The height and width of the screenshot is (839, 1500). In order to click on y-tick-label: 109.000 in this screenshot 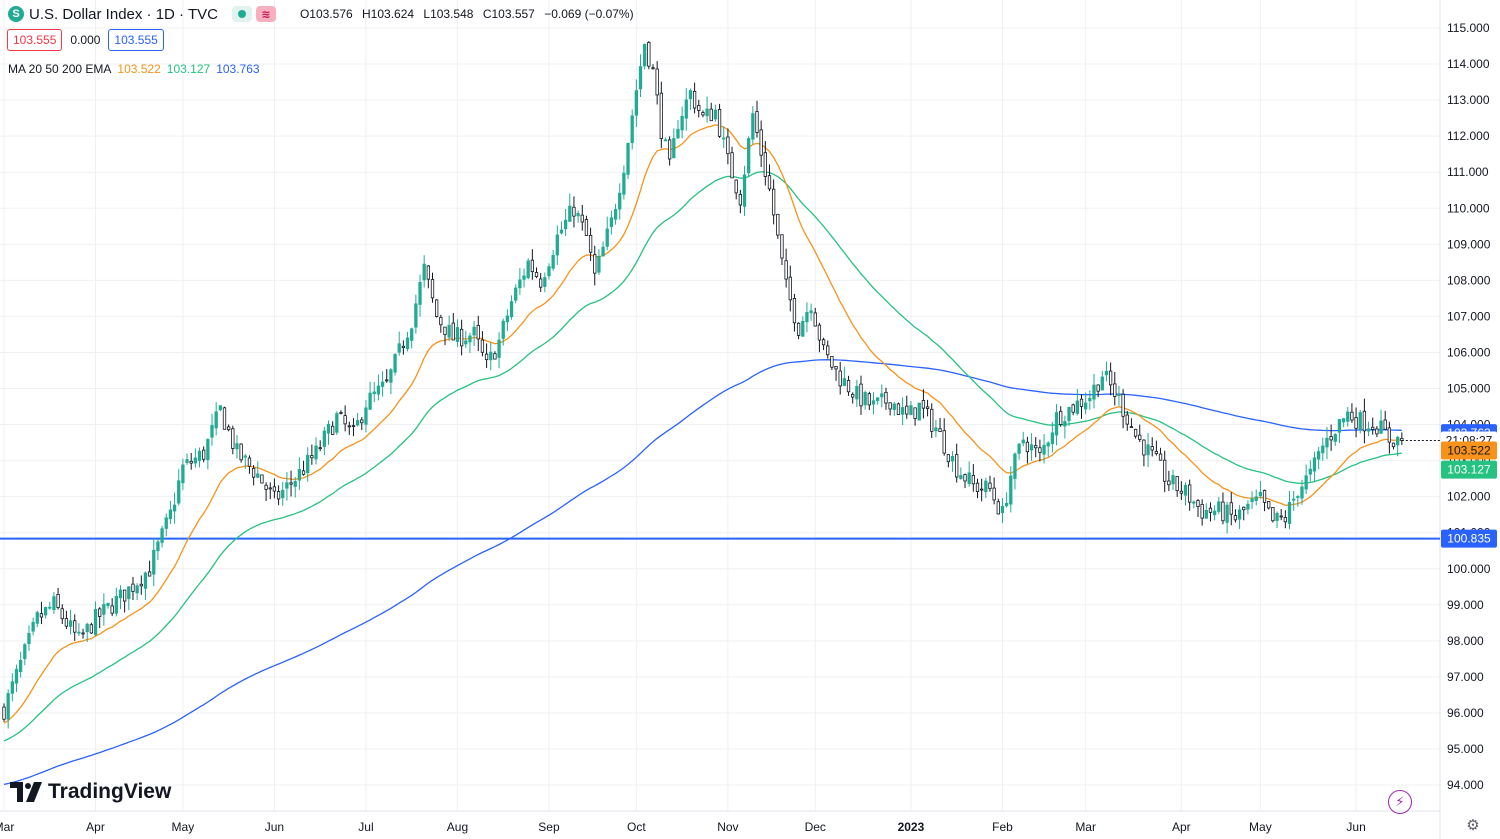, I will do `click(1469, 244)`.